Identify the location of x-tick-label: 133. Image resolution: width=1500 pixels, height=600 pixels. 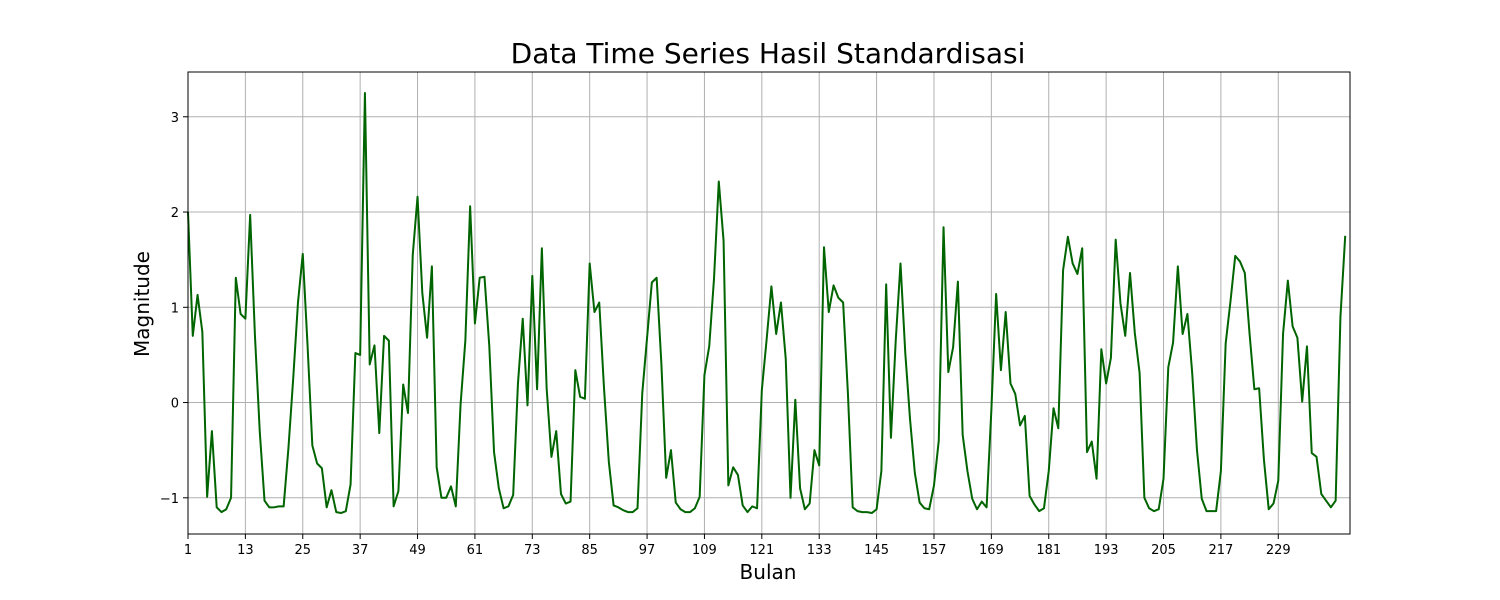
(819, 550).